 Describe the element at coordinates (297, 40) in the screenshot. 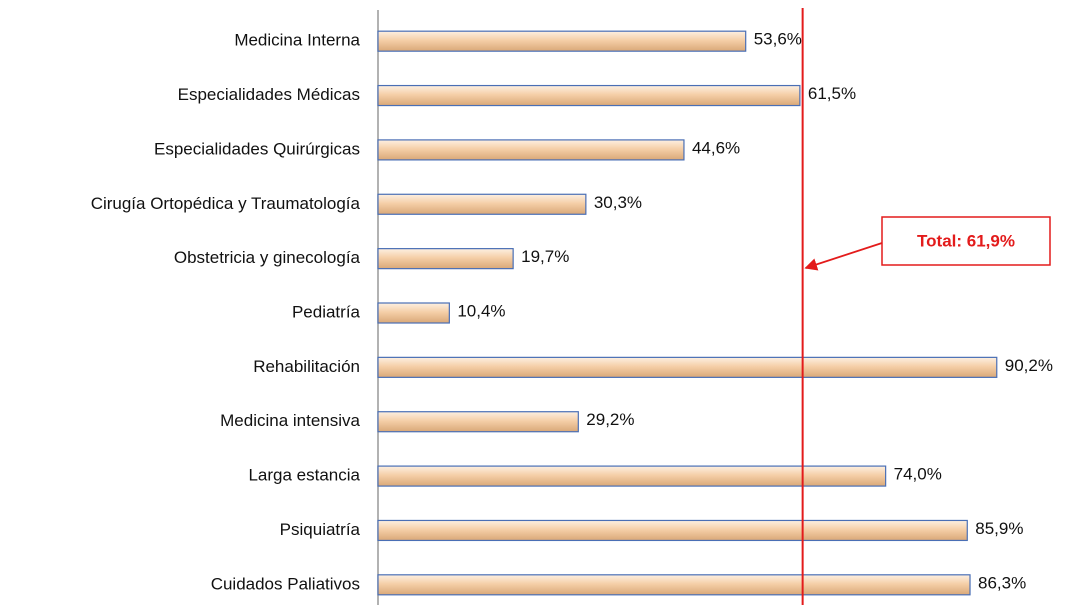

I see `category-label: Medicina Interna` at that location.